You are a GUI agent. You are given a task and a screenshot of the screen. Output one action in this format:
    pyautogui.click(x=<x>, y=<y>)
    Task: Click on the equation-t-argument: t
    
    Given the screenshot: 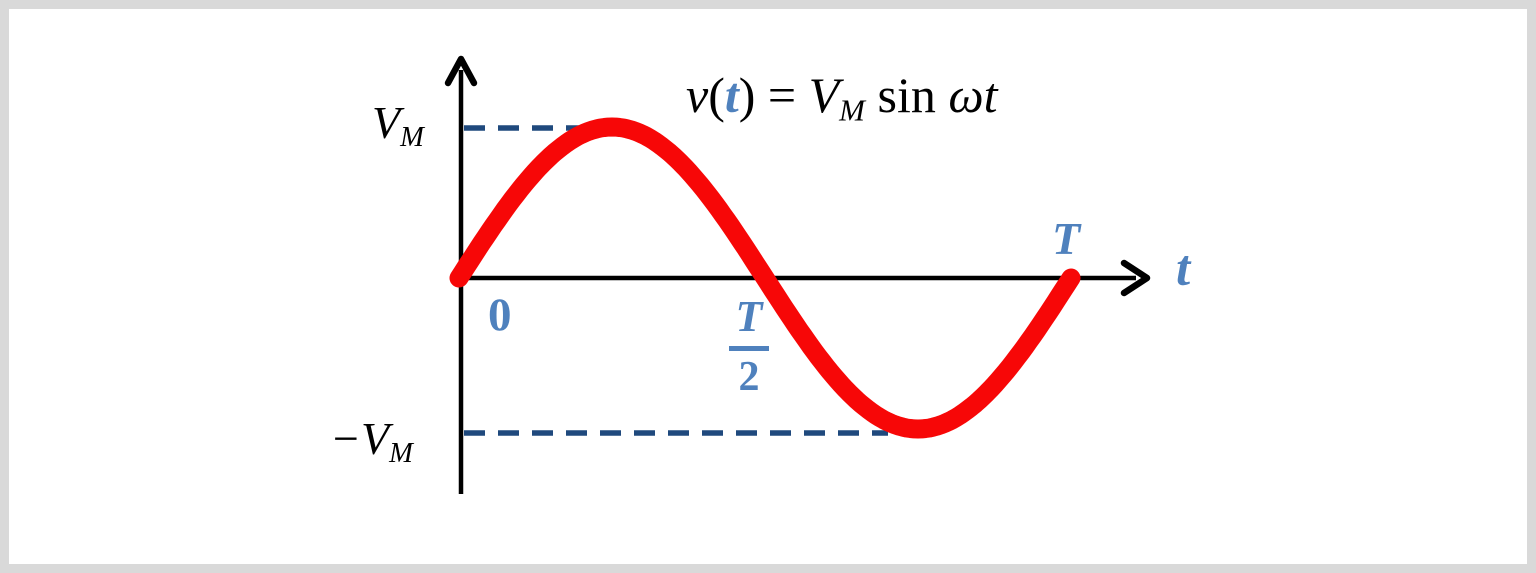 What is the action you would take?
    pyautogui.click(x=731, y=95)
    